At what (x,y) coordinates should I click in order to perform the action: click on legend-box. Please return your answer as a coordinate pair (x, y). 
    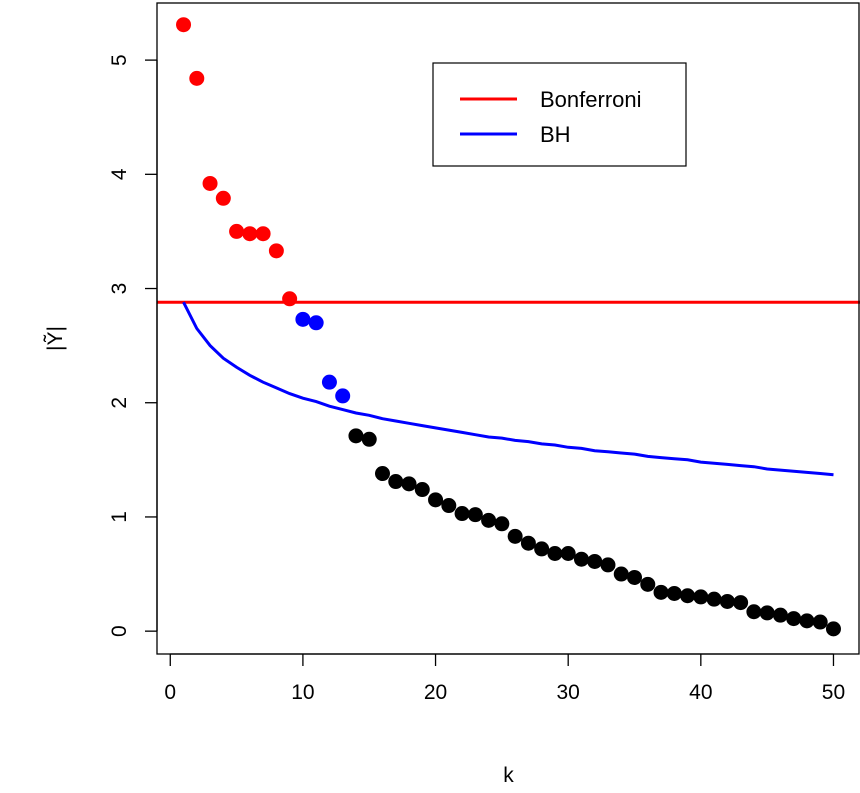
    Looking at the image, I should click on (559, 114).